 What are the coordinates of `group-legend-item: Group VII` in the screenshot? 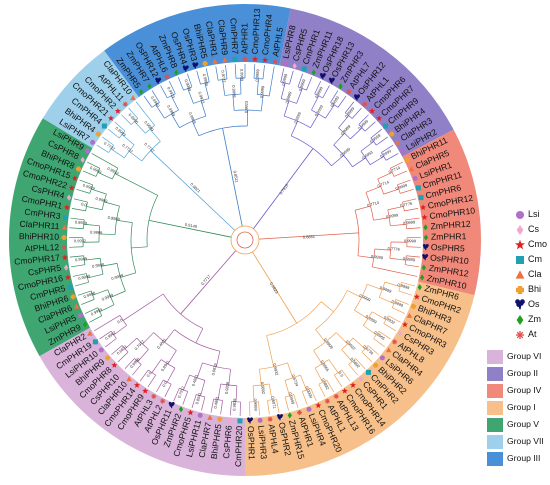 It's located at (518, 442).